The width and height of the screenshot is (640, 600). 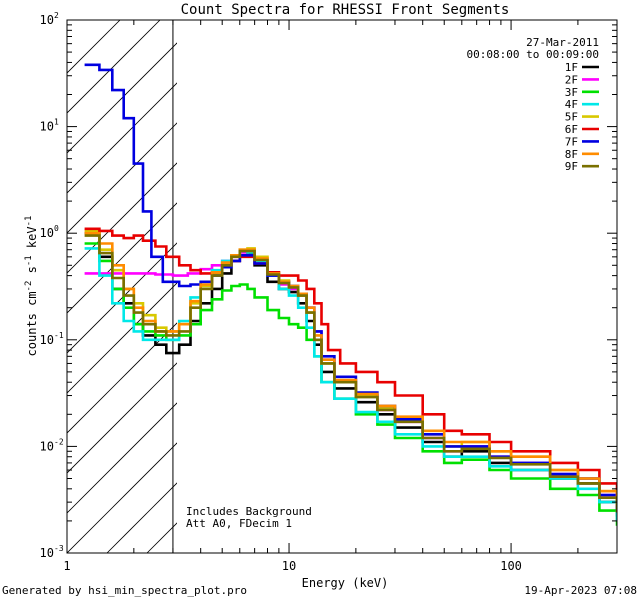 I want to click on legend-label-6F: 6F, so click(x=571, y=129).